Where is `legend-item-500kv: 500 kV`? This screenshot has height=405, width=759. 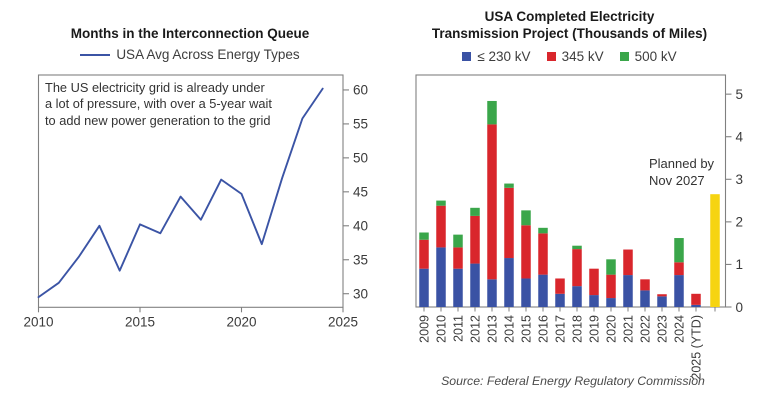 legend-item-500kv: 500 kV is located at coordinates (648, 56).